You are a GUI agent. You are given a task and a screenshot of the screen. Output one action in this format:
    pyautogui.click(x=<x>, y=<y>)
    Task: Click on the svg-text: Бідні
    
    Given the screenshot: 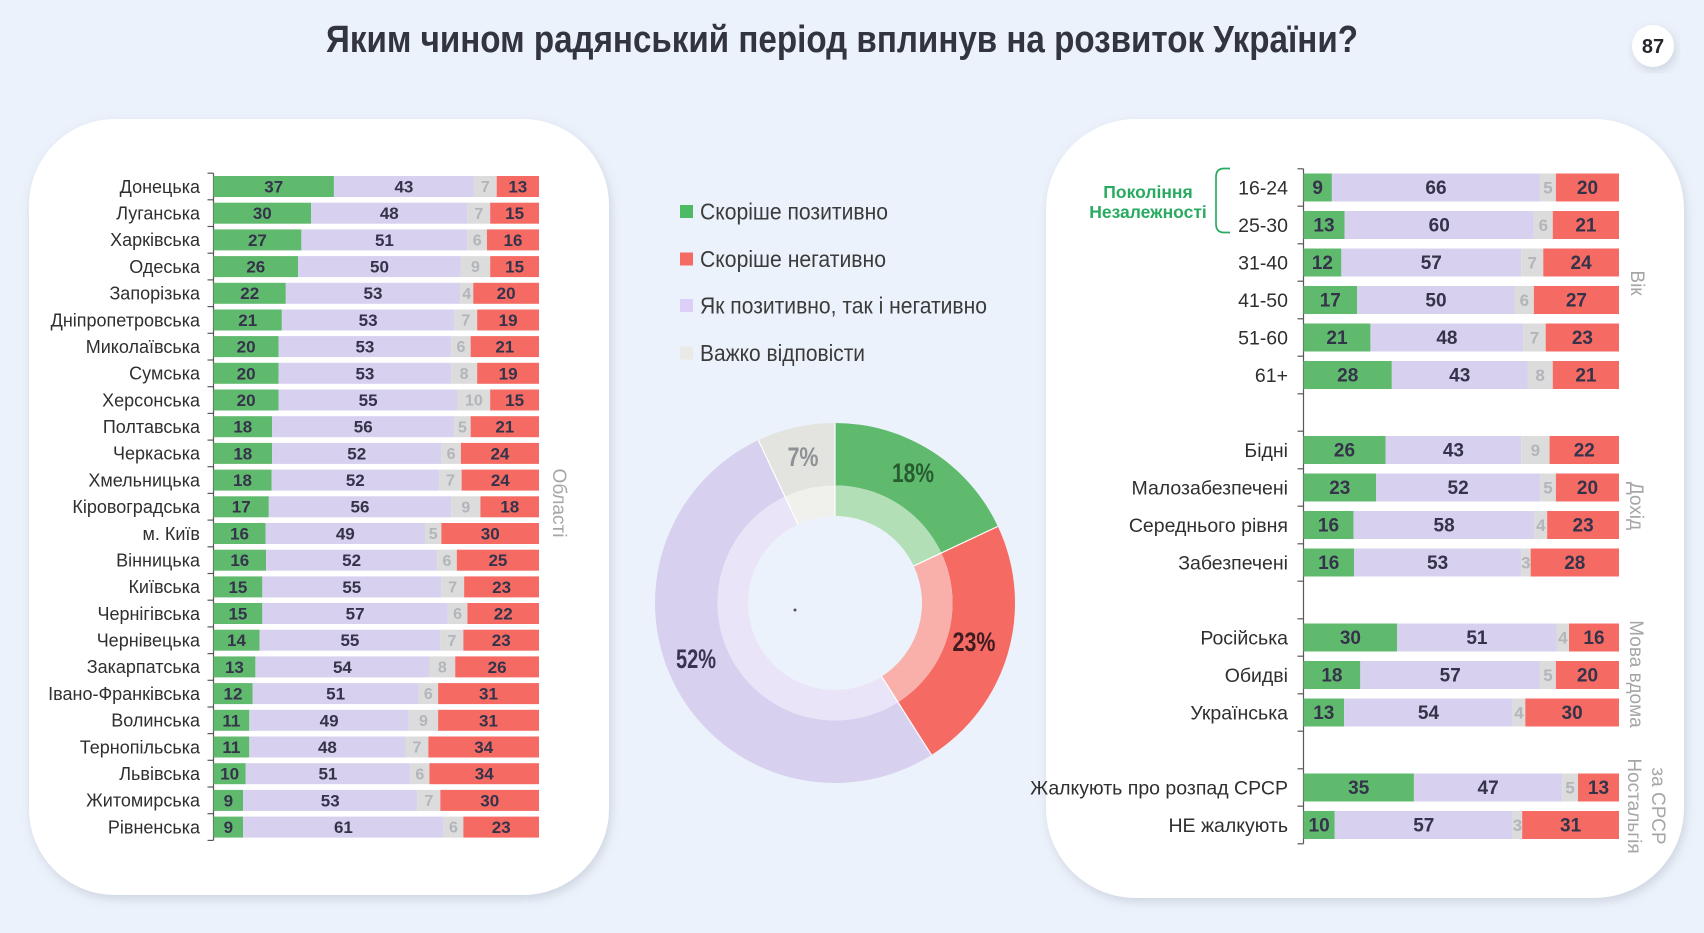 What is the action you would take?
    pyautogui.click(x=1266, y=451)
    